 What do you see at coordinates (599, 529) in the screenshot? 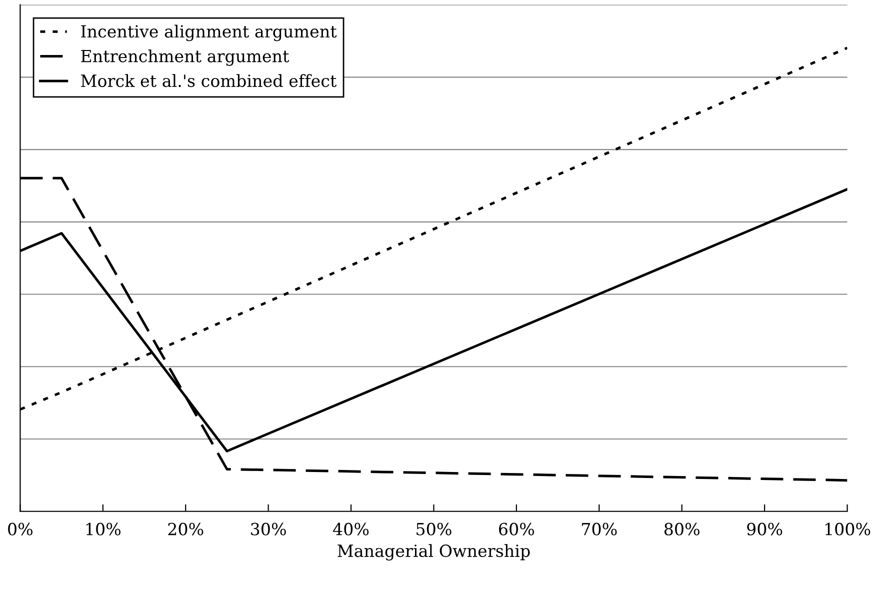
I see `x-tick-label: 70%` at bounding box center [599, 529].